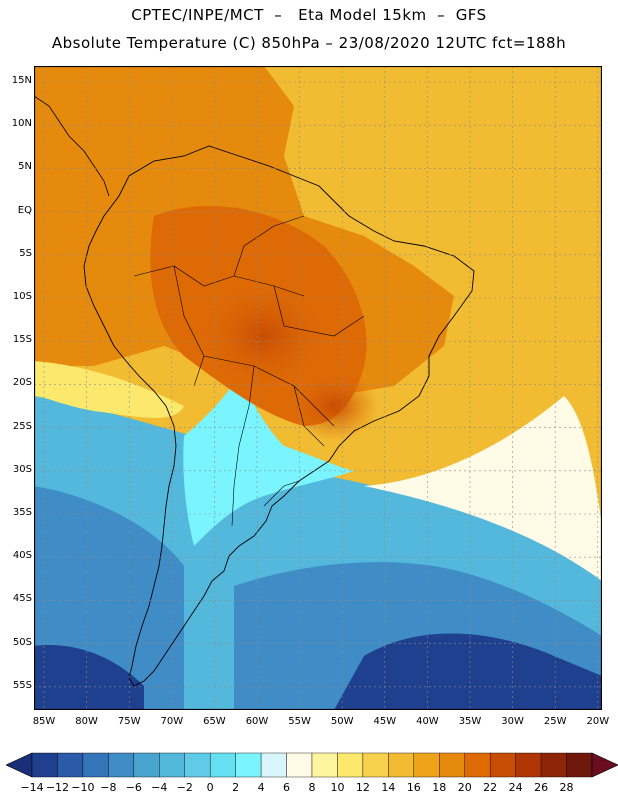 This screenshot has width=618, height=800. Describe the element at coordinates (22, 642) in the screenshot. I see `latitude-label: 50S` at that location.